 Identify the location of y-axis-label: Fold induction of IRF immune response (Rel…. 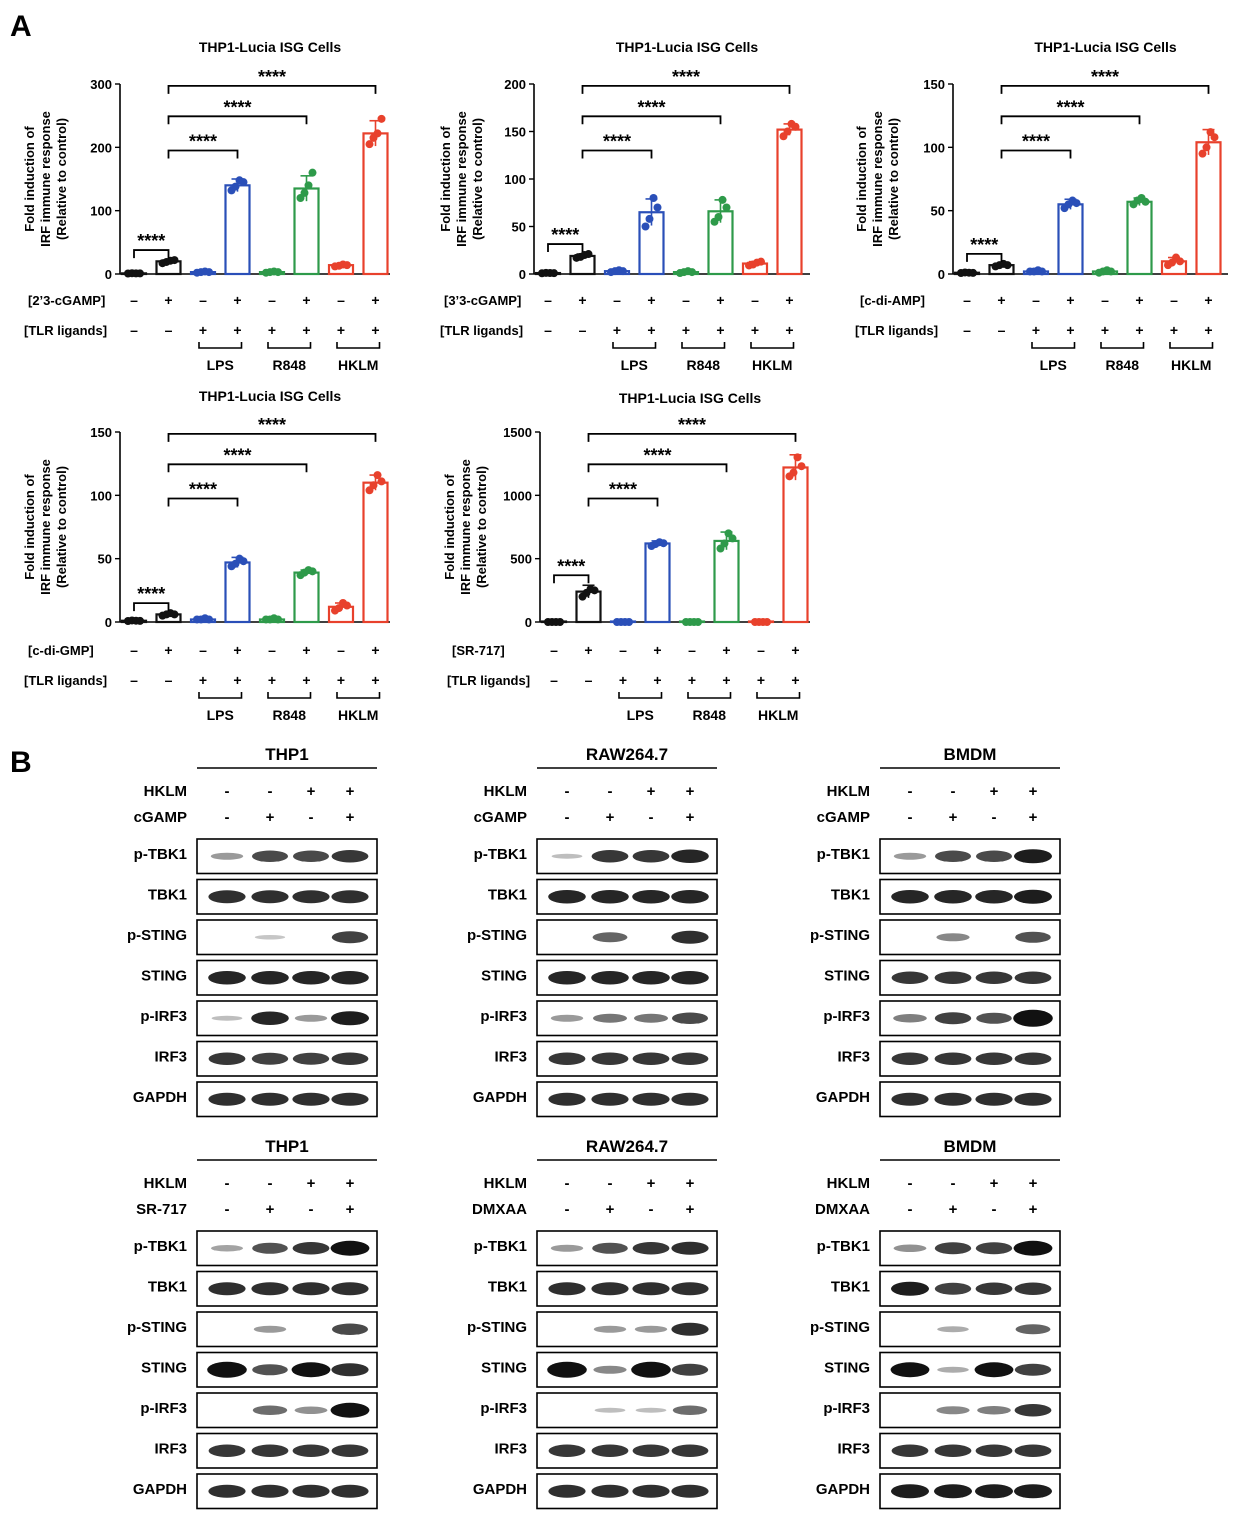
(45, 179).